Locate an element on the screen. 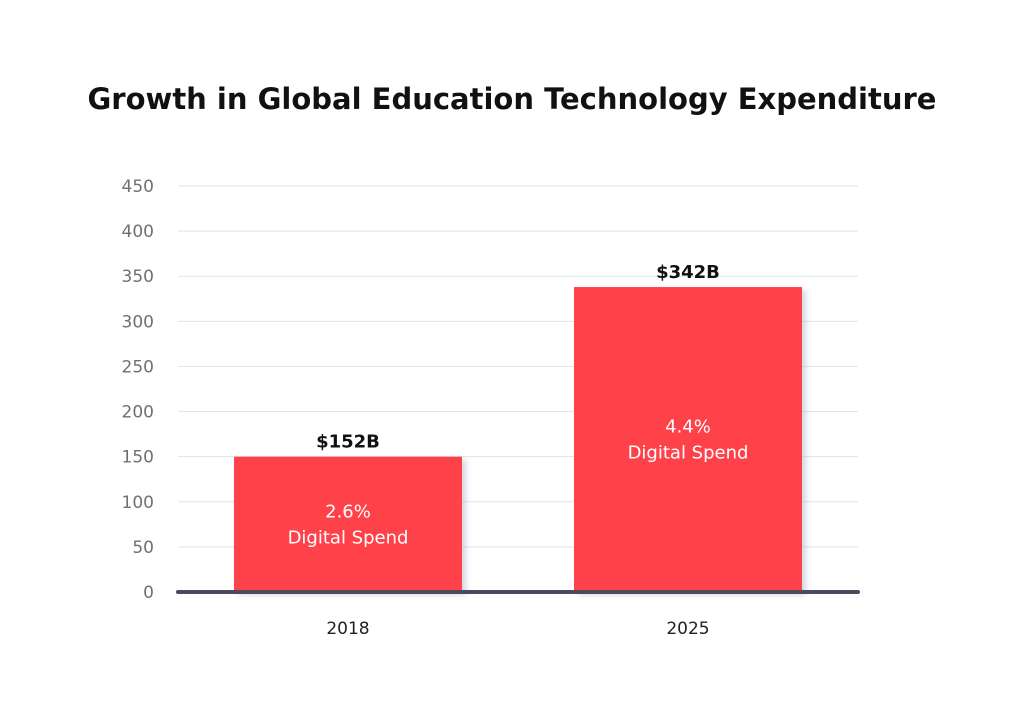 This screenshot has height=721, width=1024. y-tick-label-100: 100 is located at coordinates (138, 503).